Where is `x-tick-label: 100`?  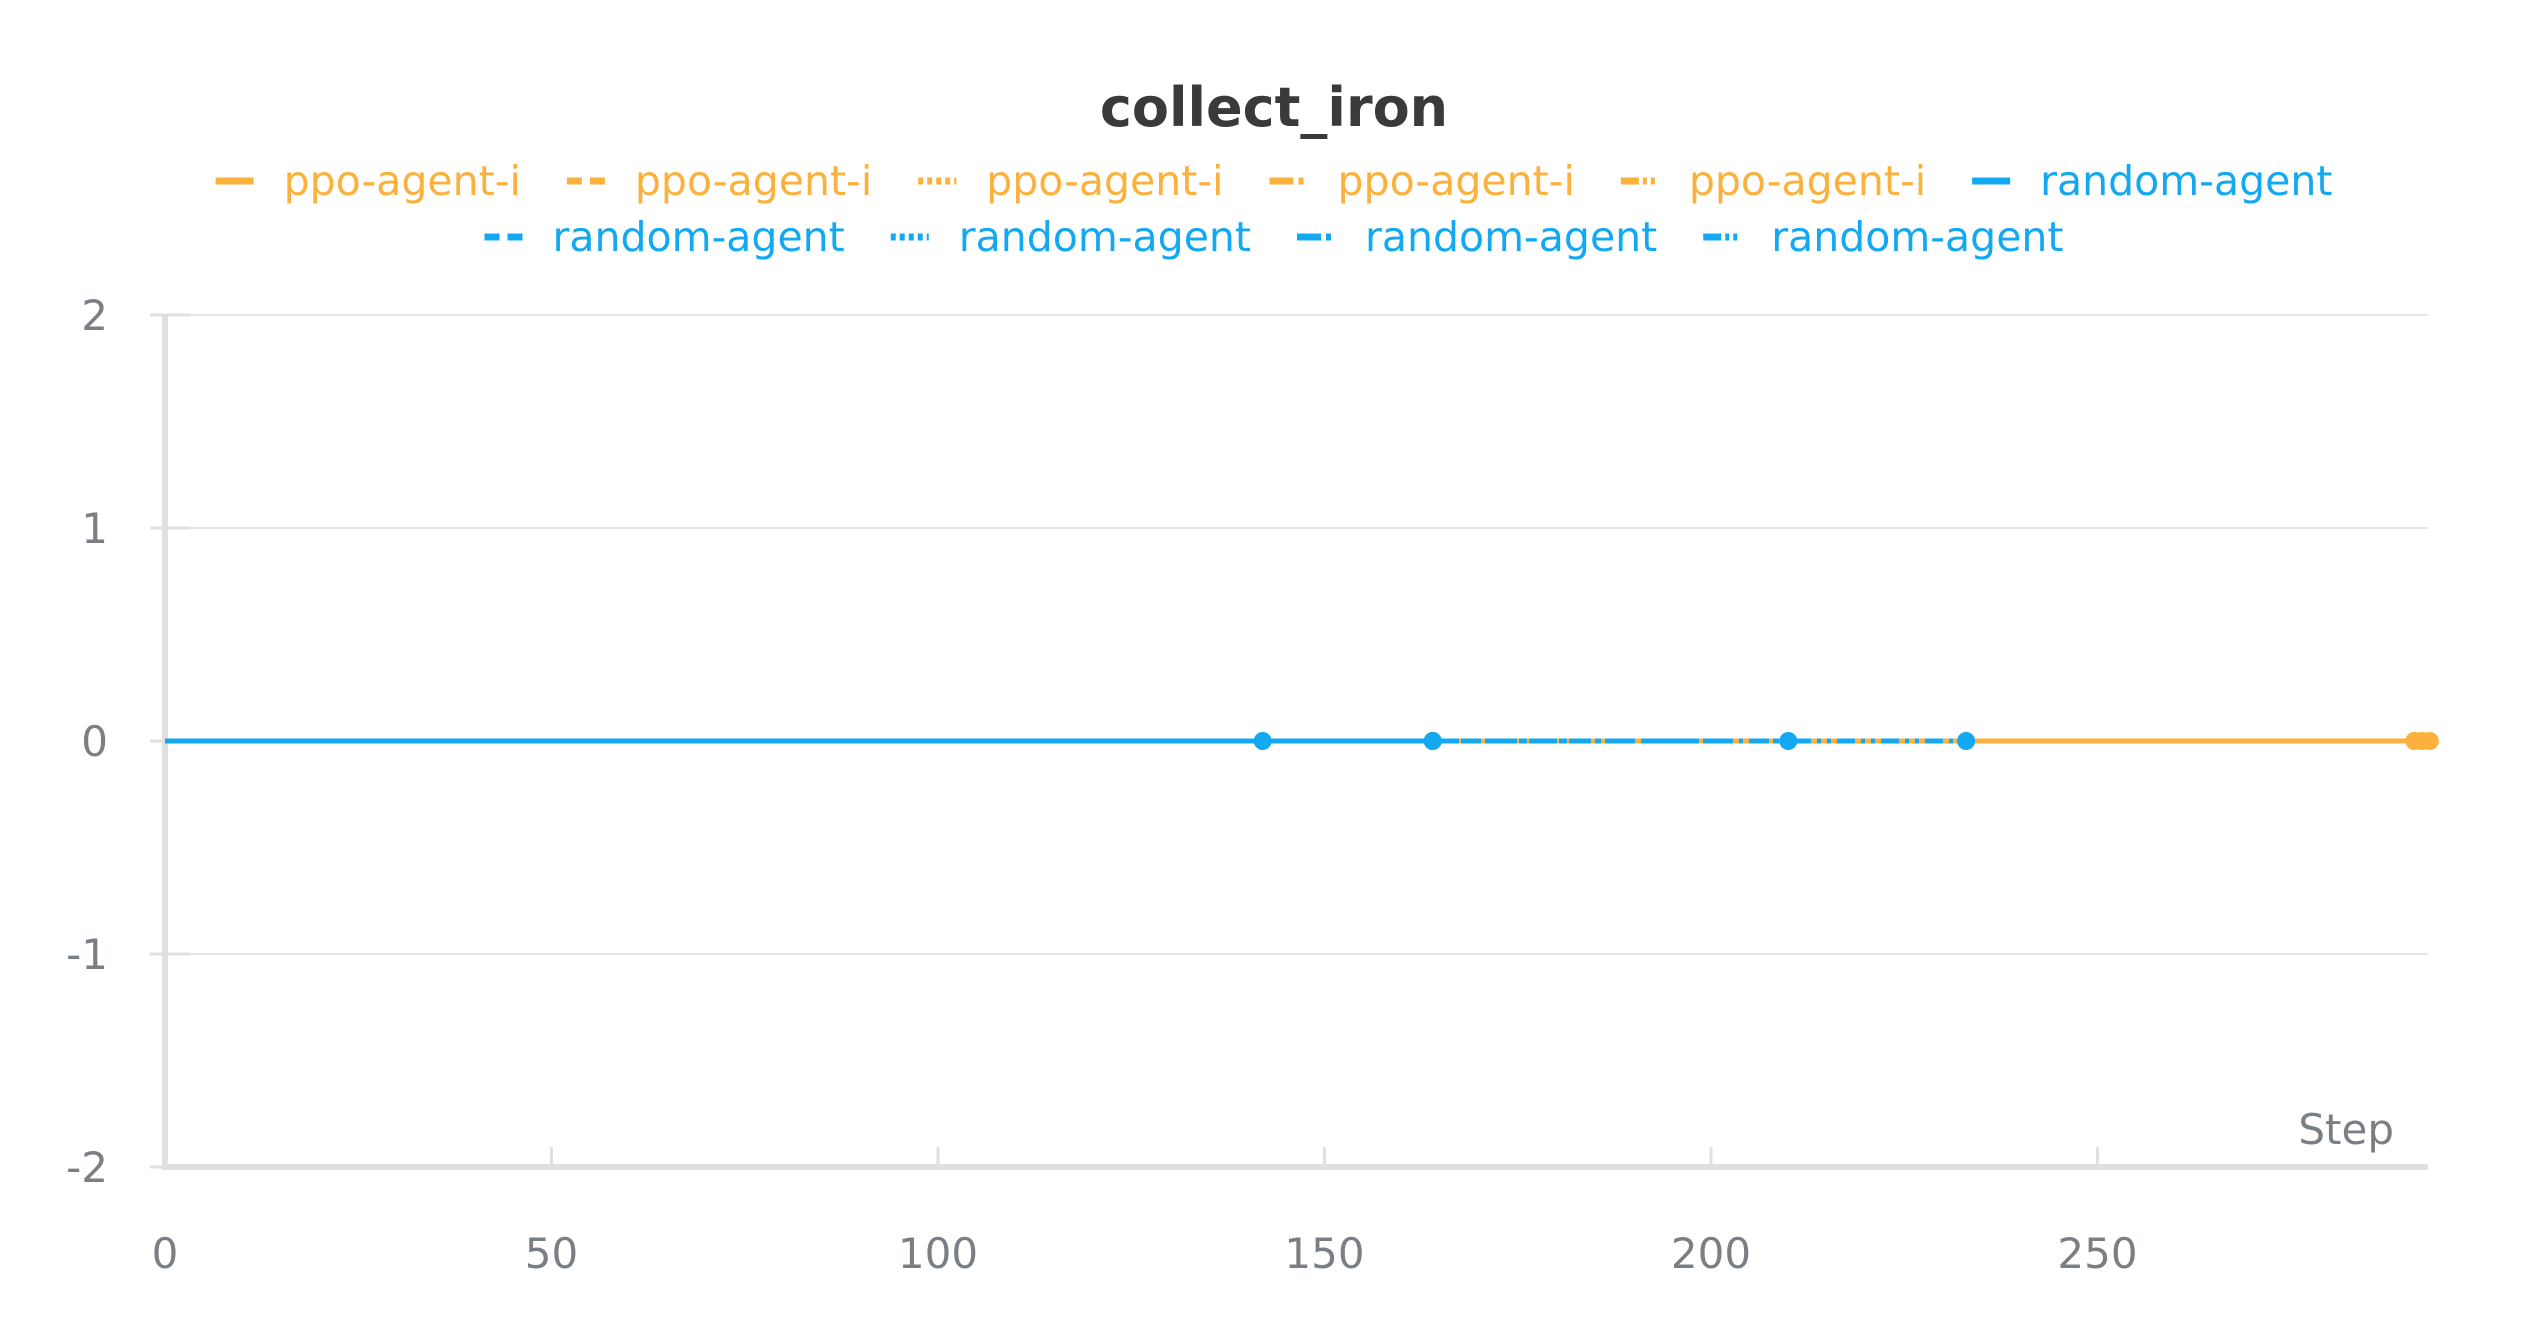 x-tick-label: 100 is located at coordinates (938, 1253).